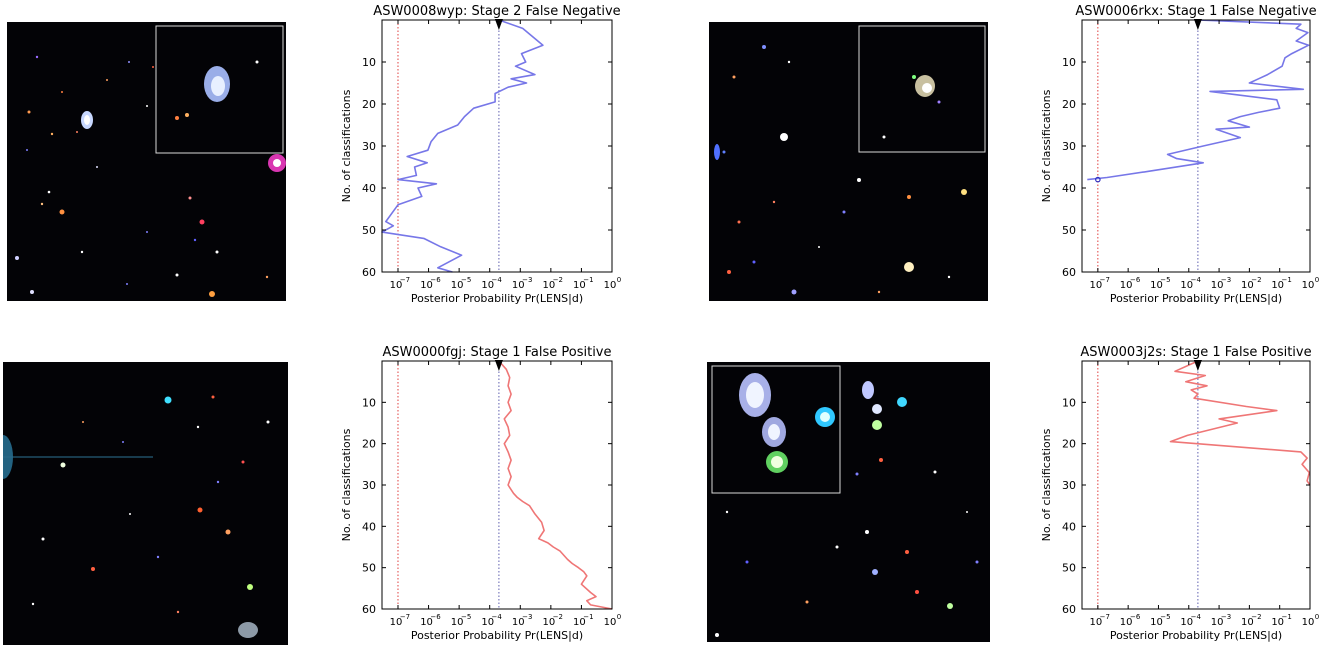  Describe the element at coordinates (146, 161) in the screenshot. I see `sky-image-asw0008wyp` at that location.